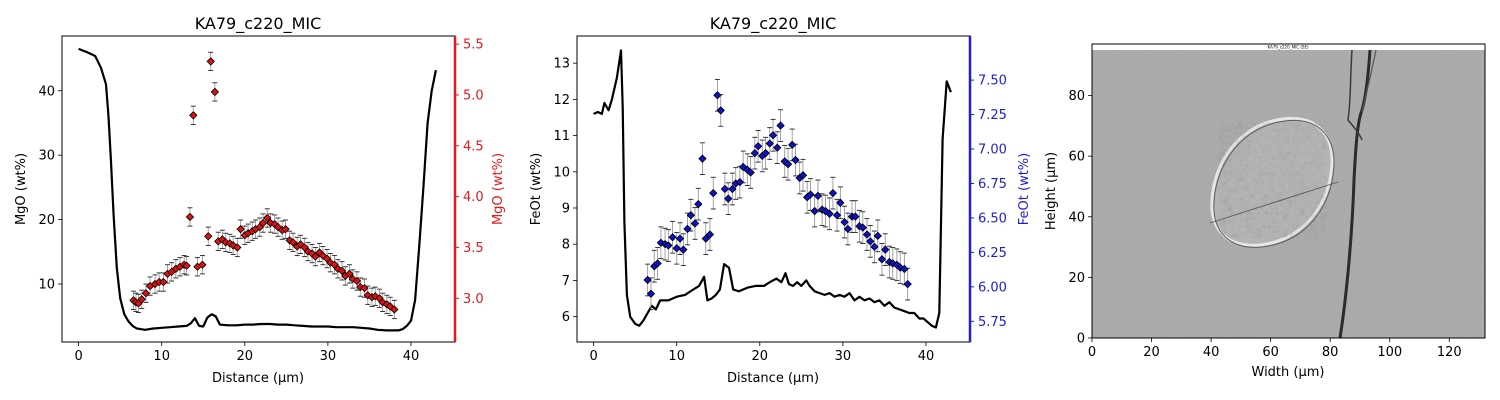 Image resolution: width=1500 pixels, height=400 pixels. What do you see at coordinates (1076, 278) in the screenshot?
I see `y-tick-label: 20` at bounding box center [1076, 278].